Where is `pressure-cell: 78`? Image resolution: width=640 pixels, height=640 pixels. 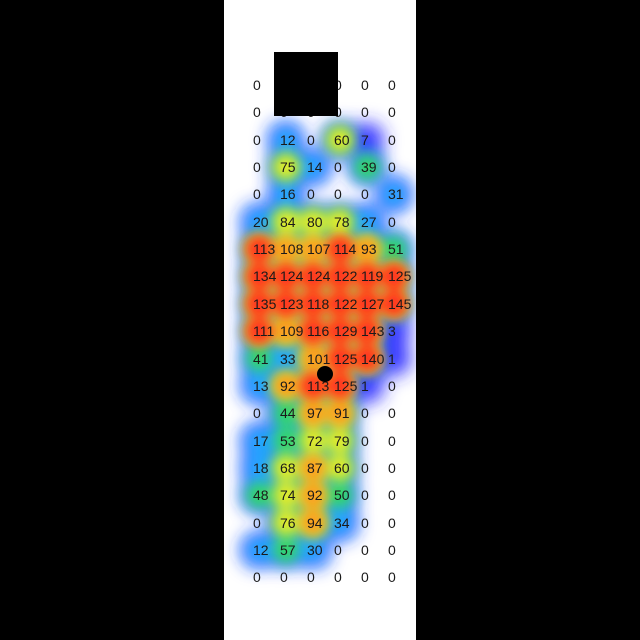 pressure-cell: 78 is located at coordinates (342, 221).